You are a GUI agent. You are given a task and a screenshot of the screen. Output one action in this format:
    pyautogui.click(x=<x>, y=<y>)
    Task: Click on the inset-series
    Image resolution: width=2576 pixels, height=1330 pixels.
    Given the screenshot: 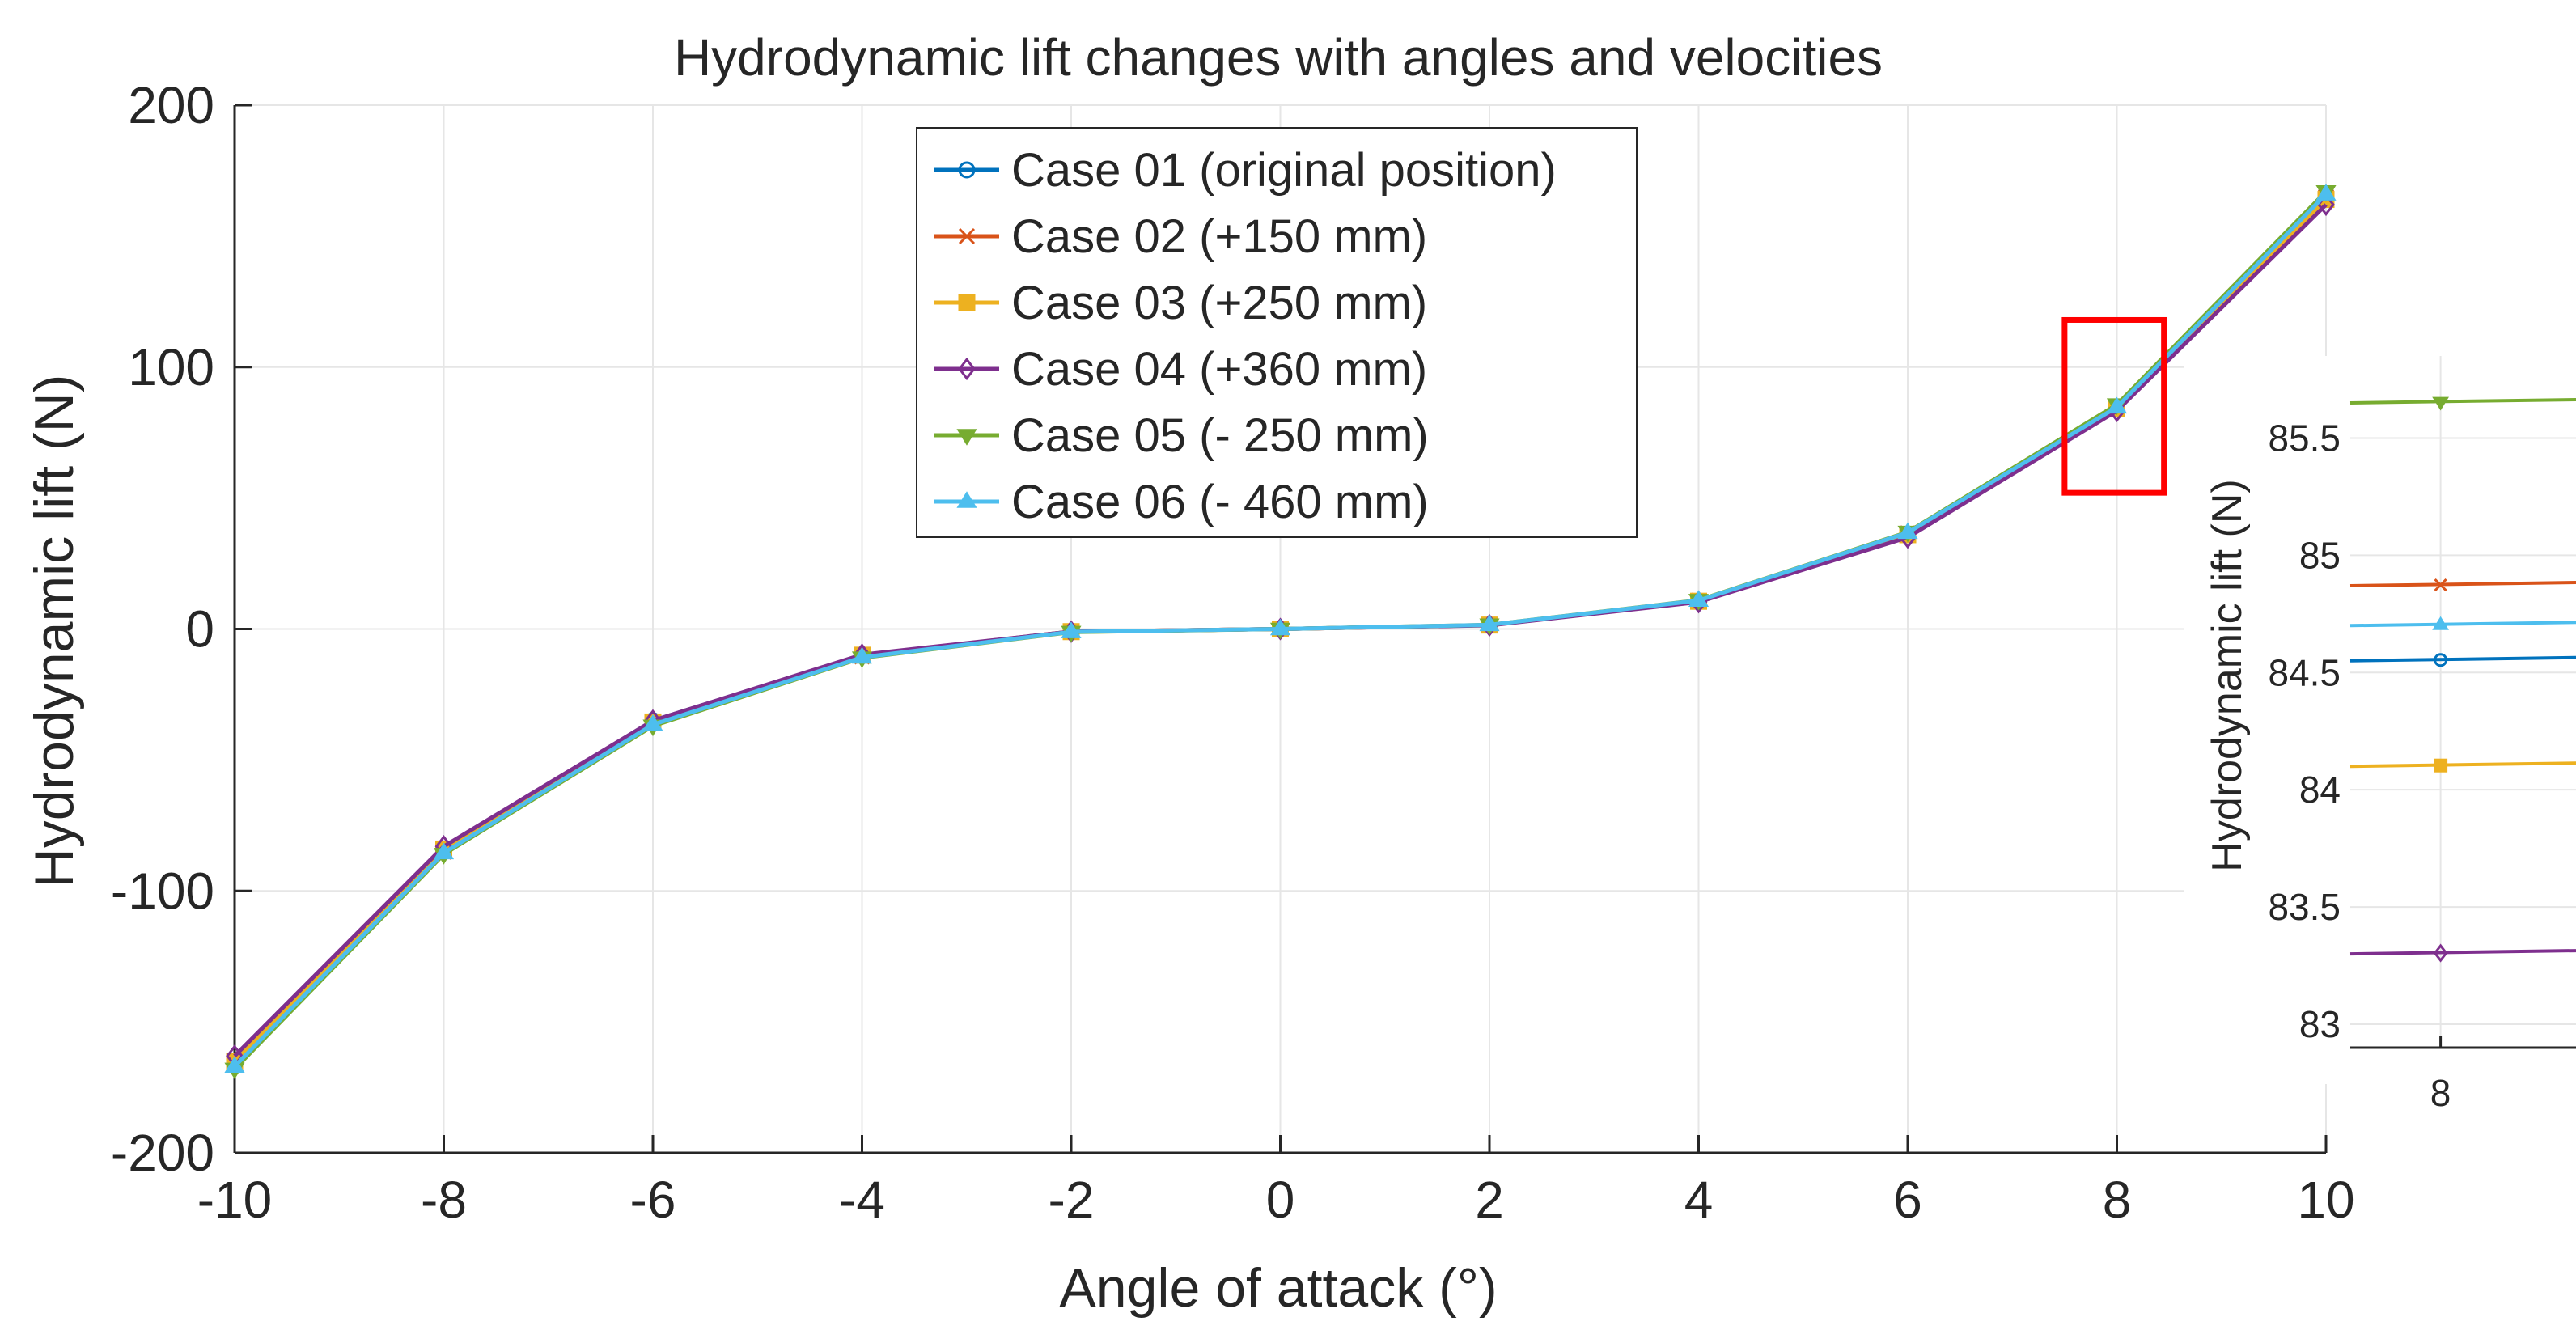 What is the action you would take?
    pyautogui.click(x=2462, y=679)
    